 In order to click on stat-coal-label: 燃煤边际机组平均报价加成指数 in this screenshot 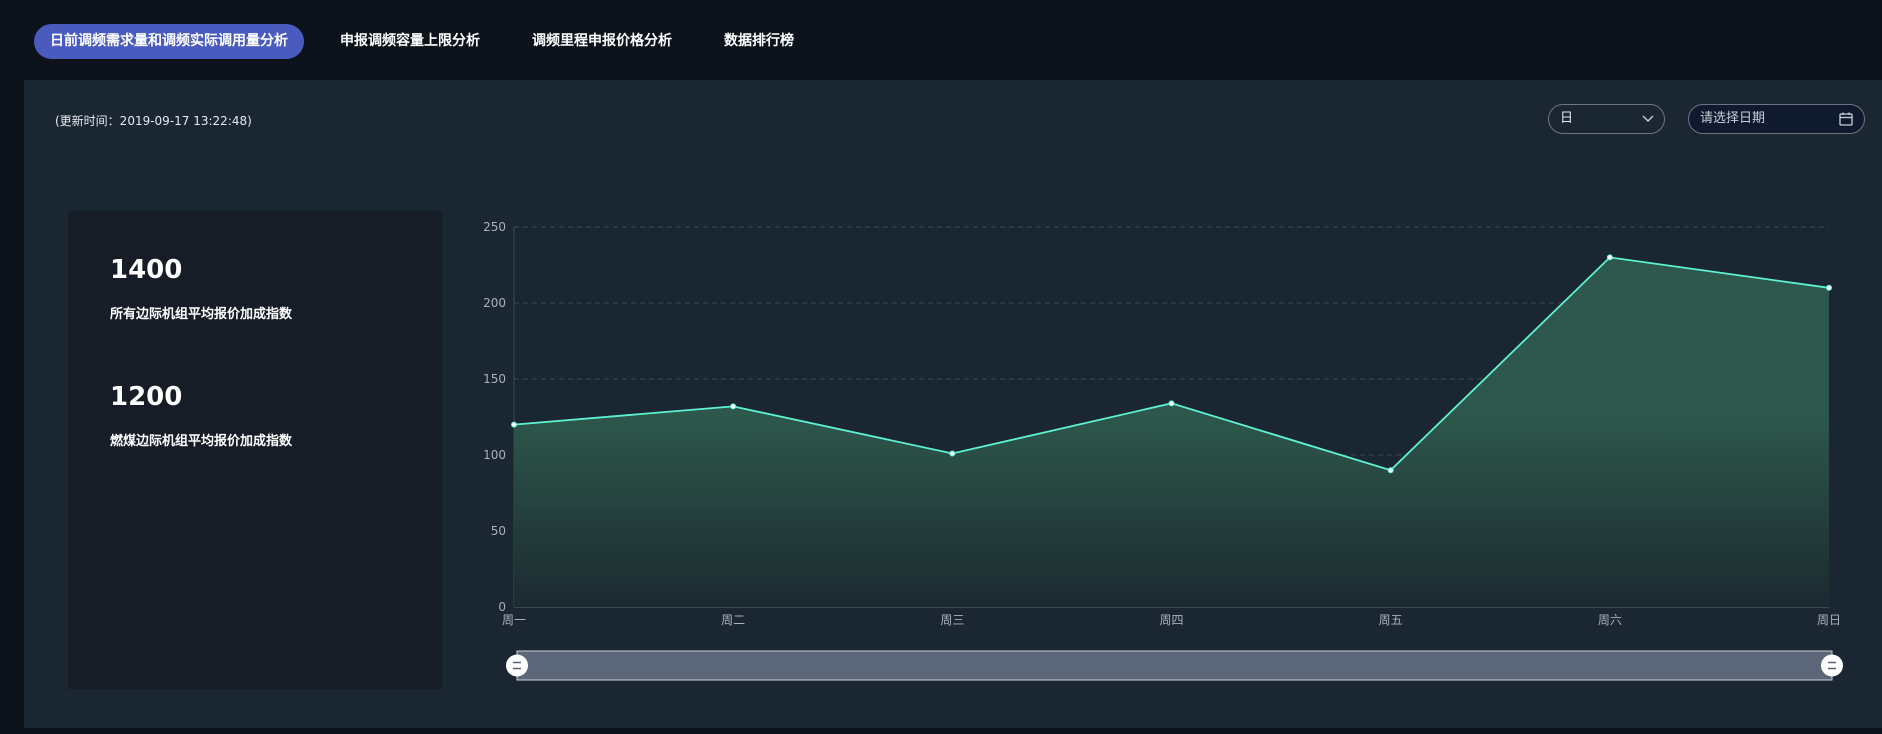, I will do `click(201, 441)`.